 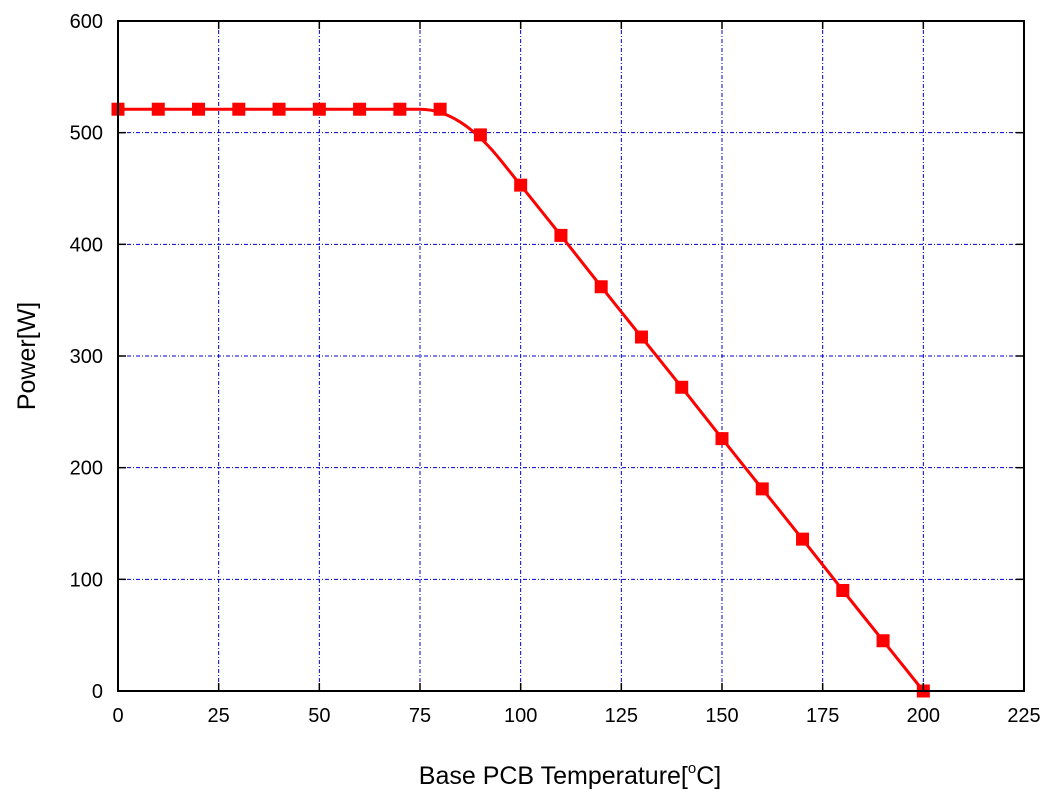 I want to click on y-tick-label: 500, so click(x=86, y=134).